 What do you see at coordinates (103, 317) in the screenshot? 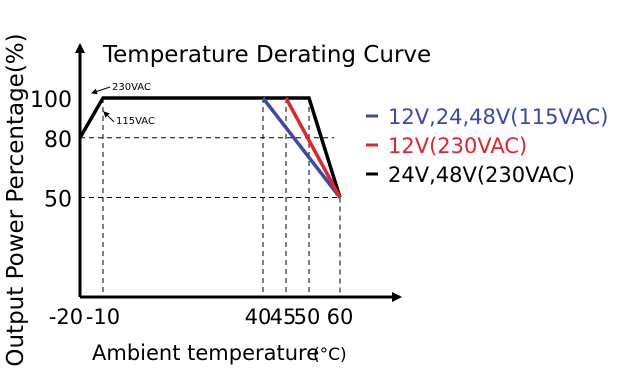
I see `x-tick-label: -10` at bounding box center [103, 317].